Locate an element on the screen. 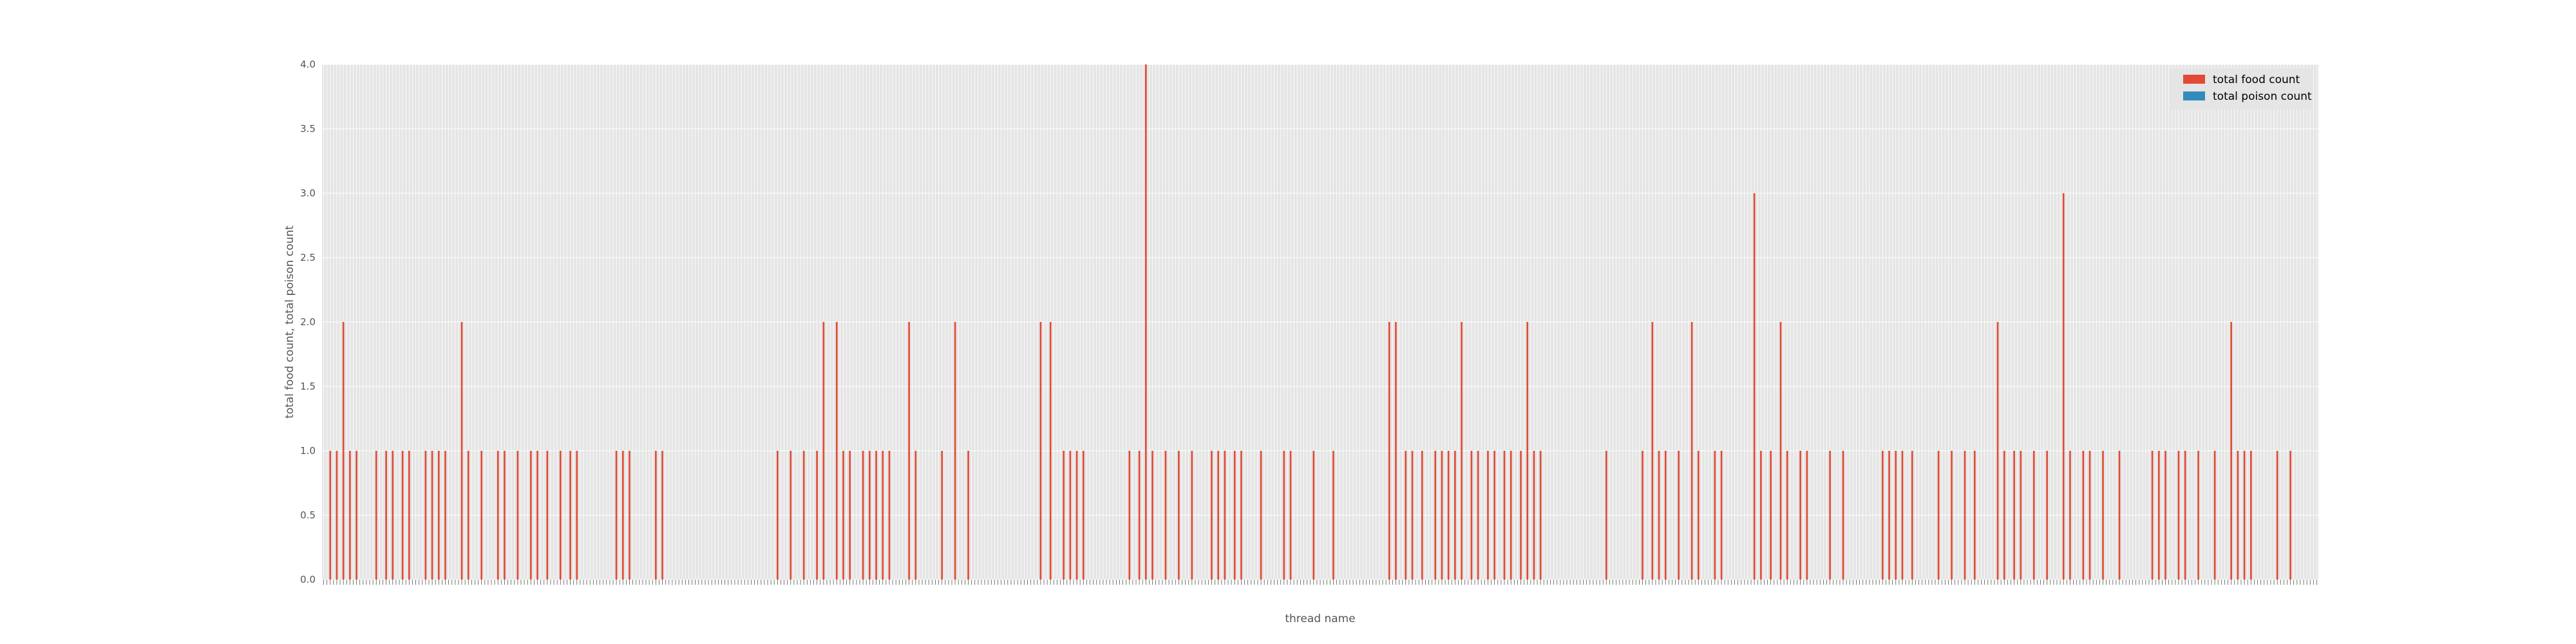 The image size is (2576, 644). y-tick-label: 2.0 is located at coordinates (308, 322).